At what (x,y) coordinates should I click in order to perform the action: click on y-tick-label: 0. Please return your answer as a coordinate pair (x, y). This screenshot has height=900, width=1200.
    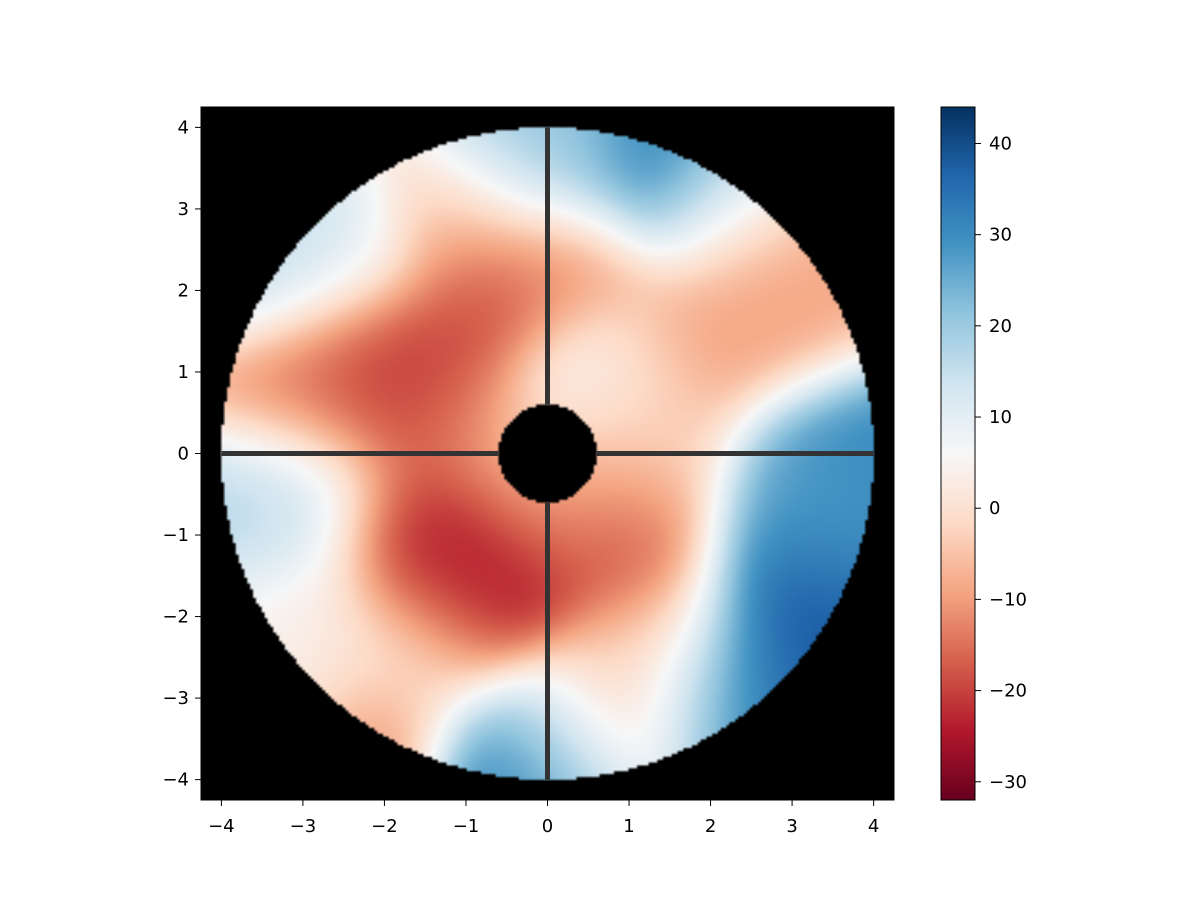
    Looking at the image, I should click on (183, 454).